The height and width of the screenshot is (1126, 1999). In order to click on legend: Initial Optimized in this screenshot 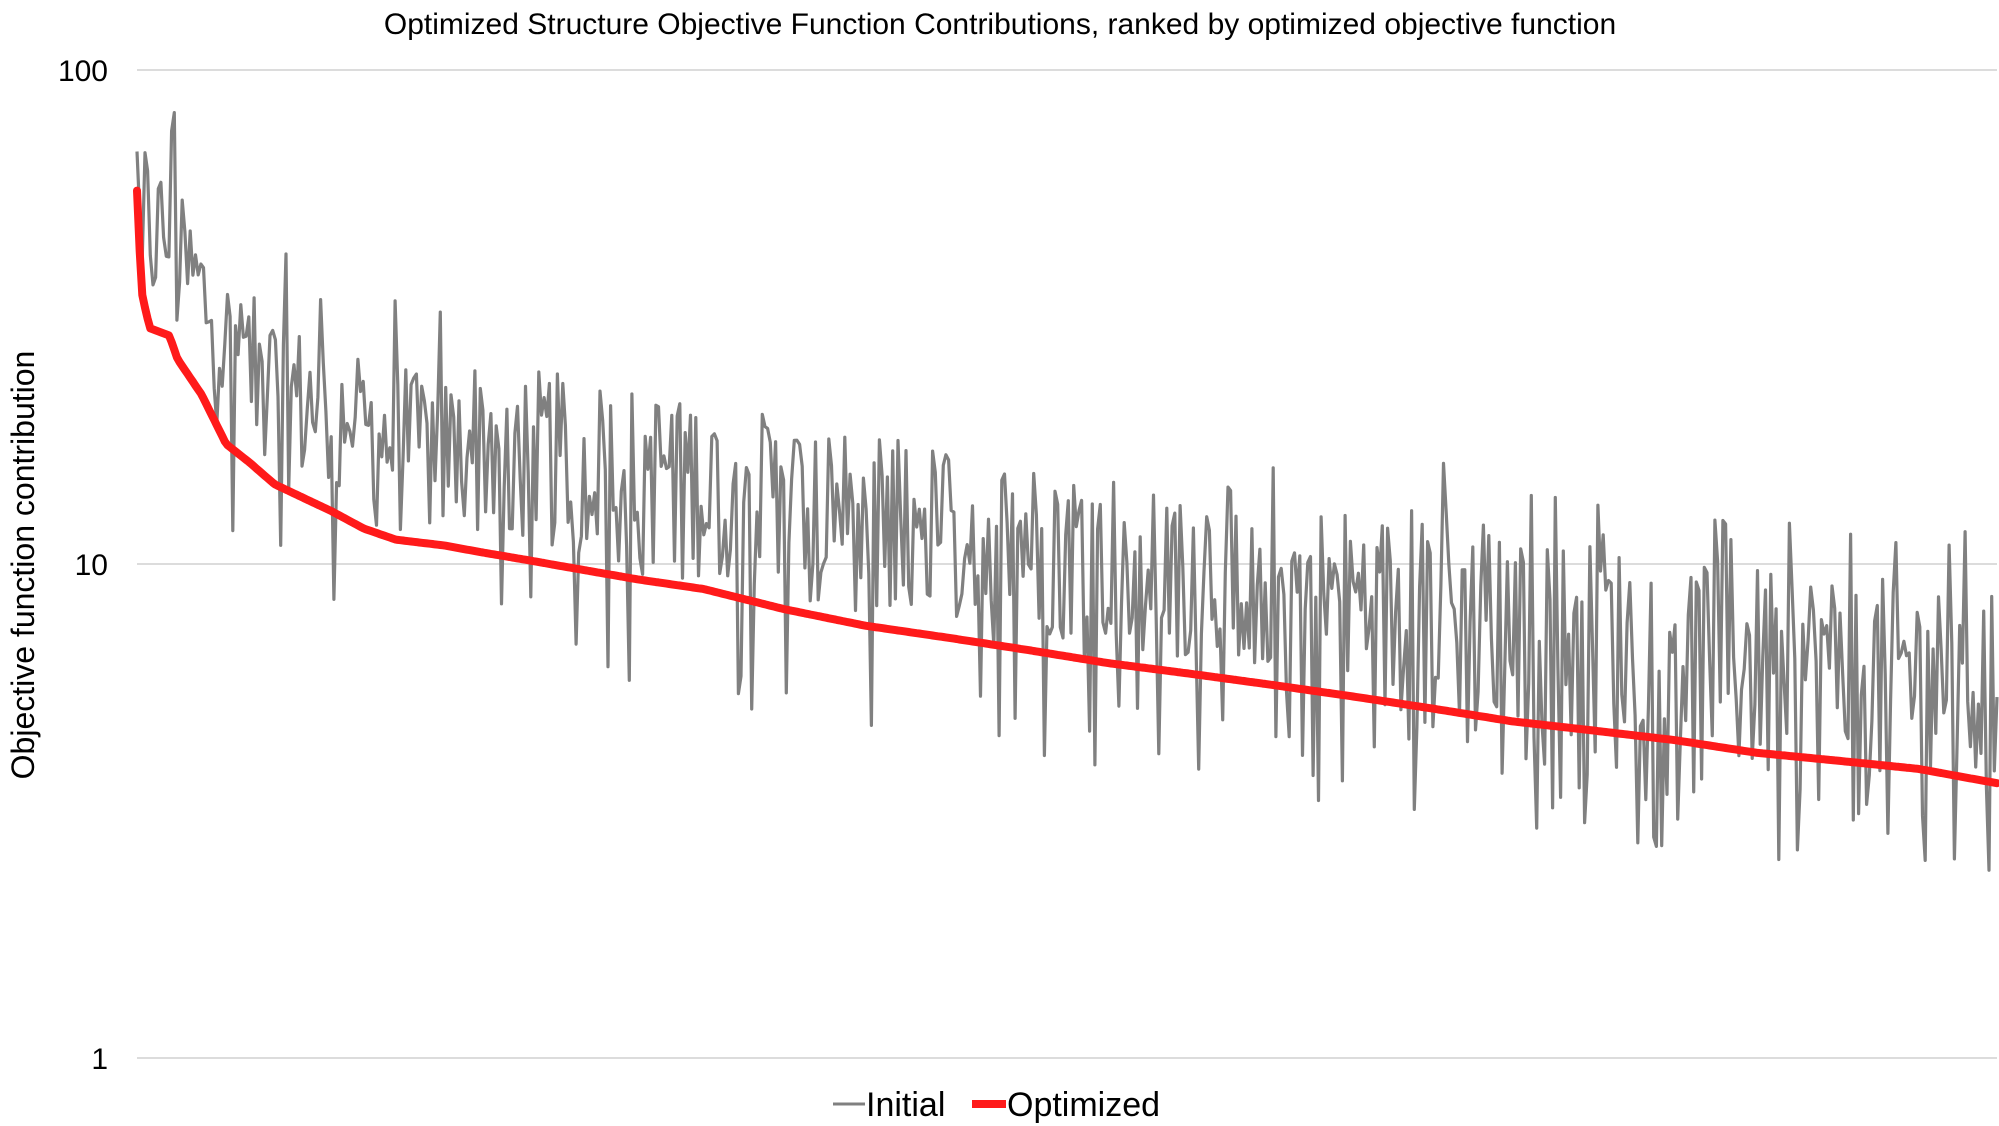, I will do `click(996, 1105)`.